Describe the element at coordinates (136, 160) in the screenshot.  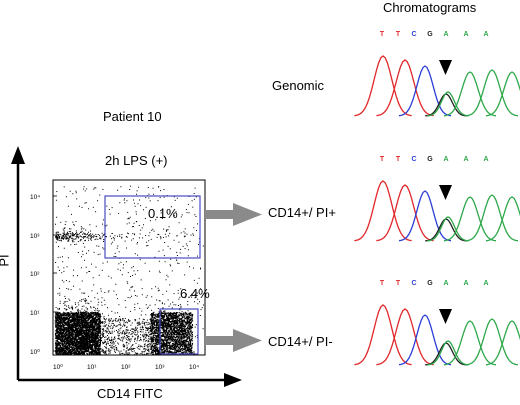
I see `condition-label: 2h LPS (+)` at that location.